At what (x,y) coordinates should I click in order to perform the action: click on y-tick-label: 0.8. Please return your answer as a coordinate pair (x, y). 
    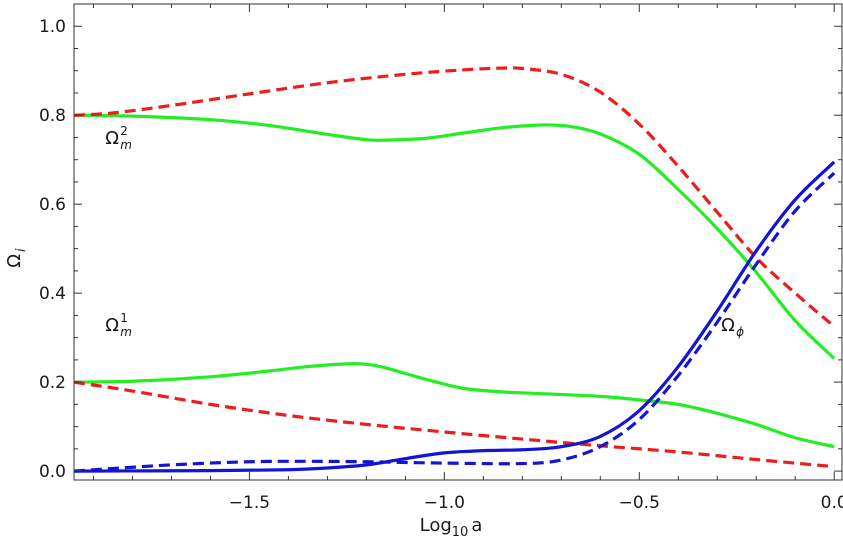
    Looking at the image, I should click on (52, 116).